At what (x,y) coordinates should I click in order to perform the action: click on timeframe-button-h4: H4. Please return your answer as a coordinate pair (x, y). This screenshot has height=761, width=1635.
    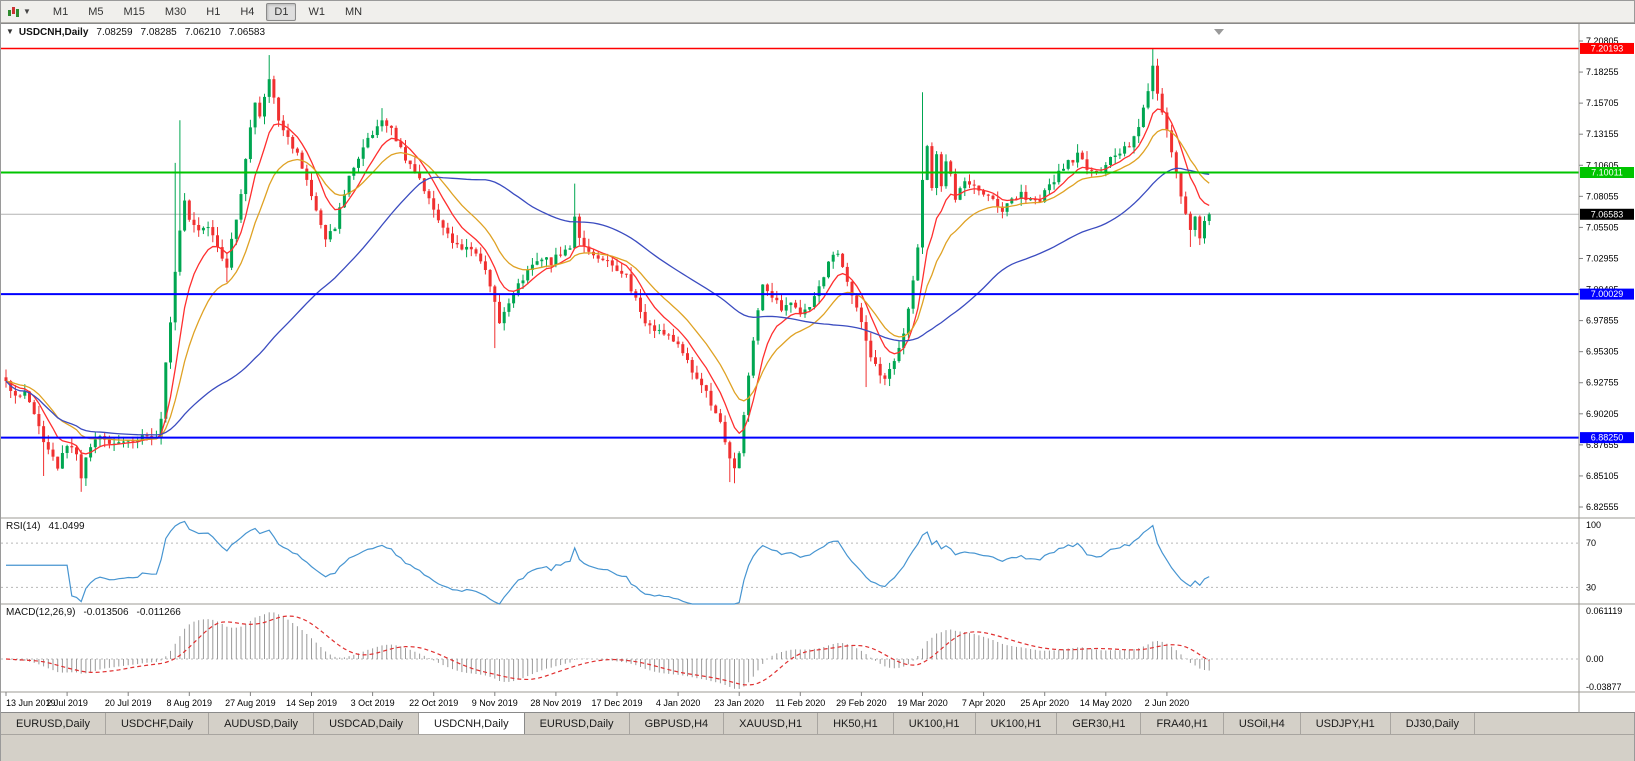
    Looking at the image, I should click on (247, 11).